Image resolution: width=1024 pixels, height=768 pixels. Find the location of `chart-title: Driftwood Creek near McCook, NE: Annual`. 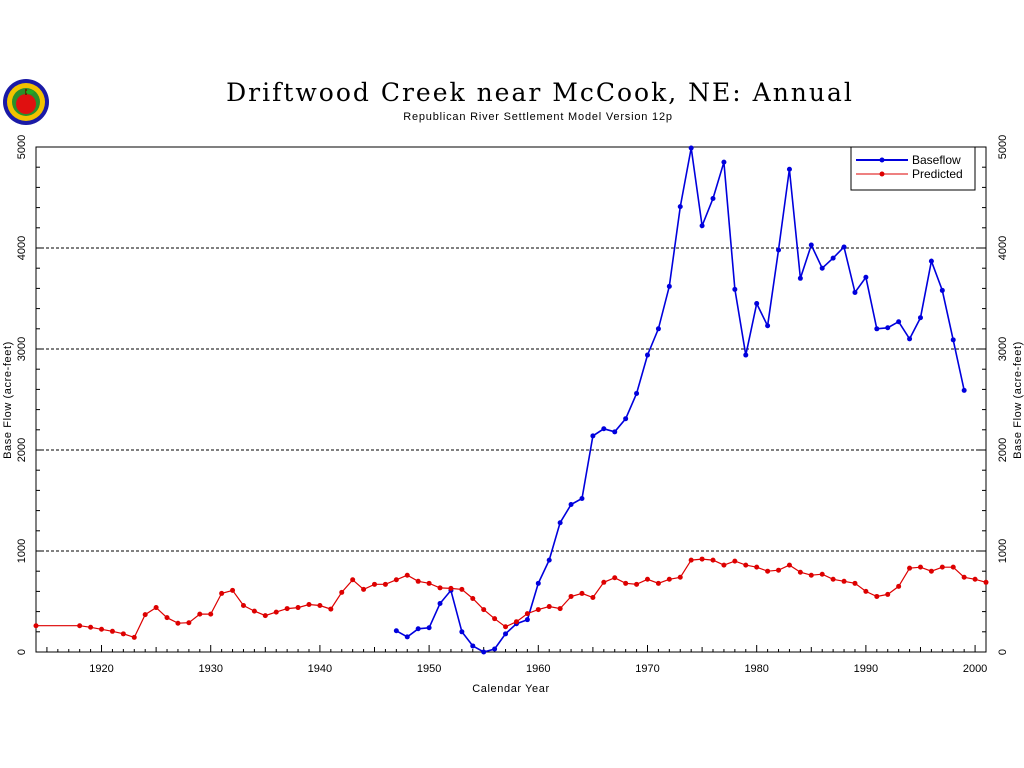

chart-title: Driftwood Creek near McCook, NE: Annual is located at coordinates (540, 92).